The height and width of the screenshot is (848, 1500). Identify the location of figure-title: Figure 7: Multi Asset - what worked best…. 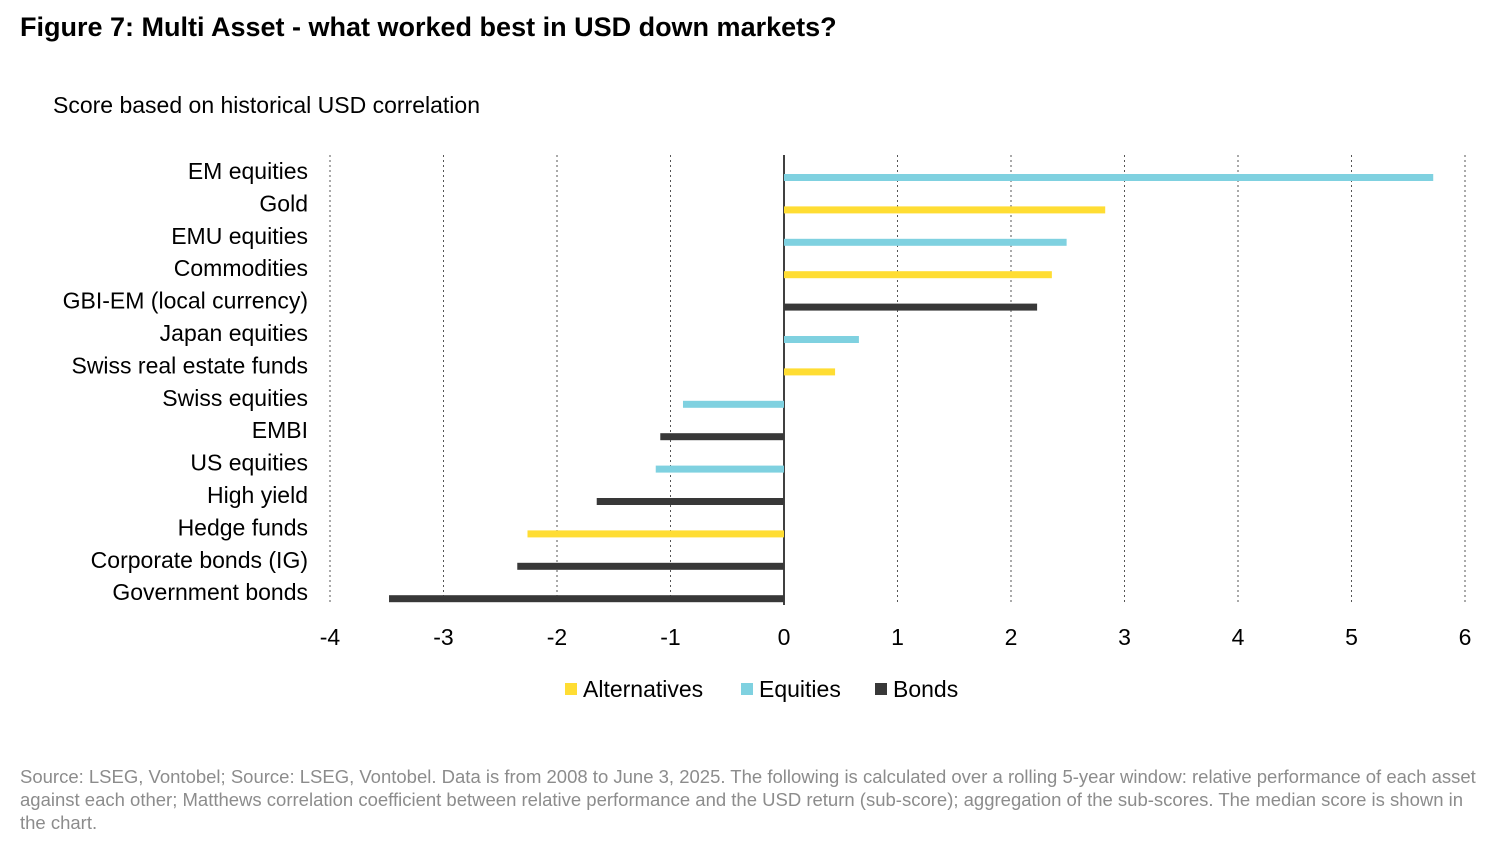
(428, 27).